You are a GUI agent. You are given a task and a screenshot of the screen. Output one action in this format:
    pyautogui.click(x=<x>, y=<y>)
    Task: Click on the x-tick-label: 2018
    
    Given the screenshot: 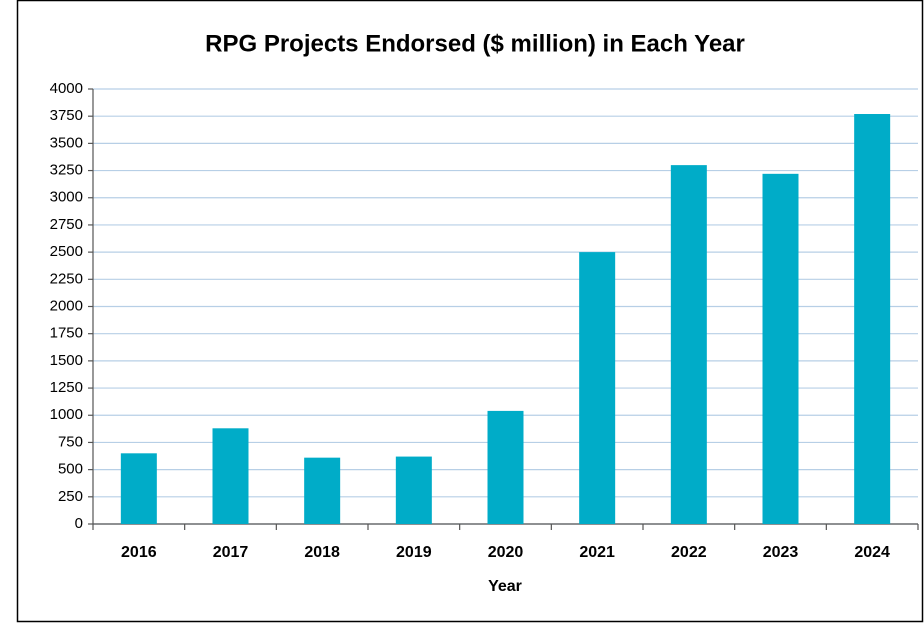 What is the action you would take?
    pyautogui.click(x=322, y=552)
    